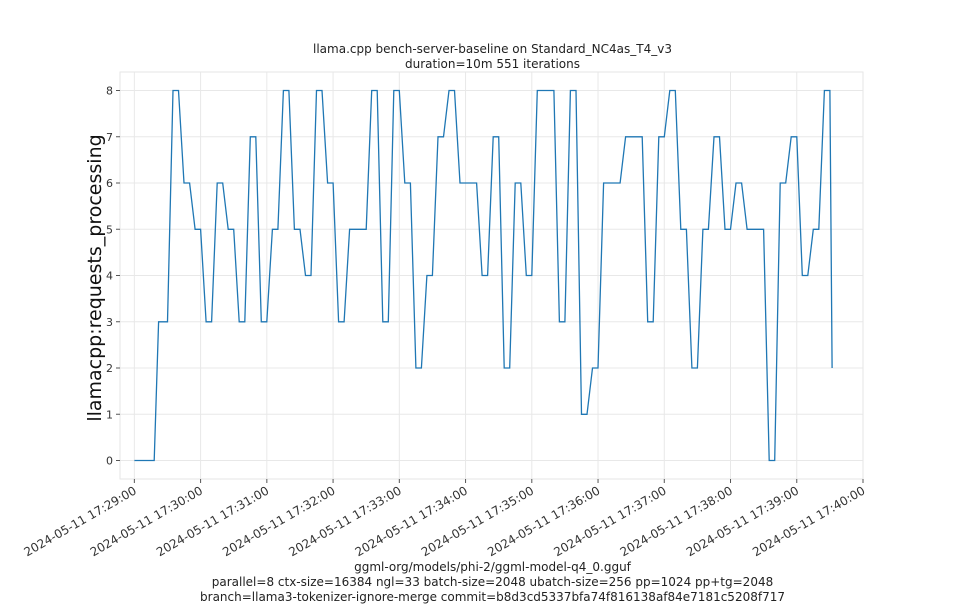 This screenshot has width=960, height=605. I want to click on x-tick-label: 2024-05-11 17:36:00, so click(543, 521).